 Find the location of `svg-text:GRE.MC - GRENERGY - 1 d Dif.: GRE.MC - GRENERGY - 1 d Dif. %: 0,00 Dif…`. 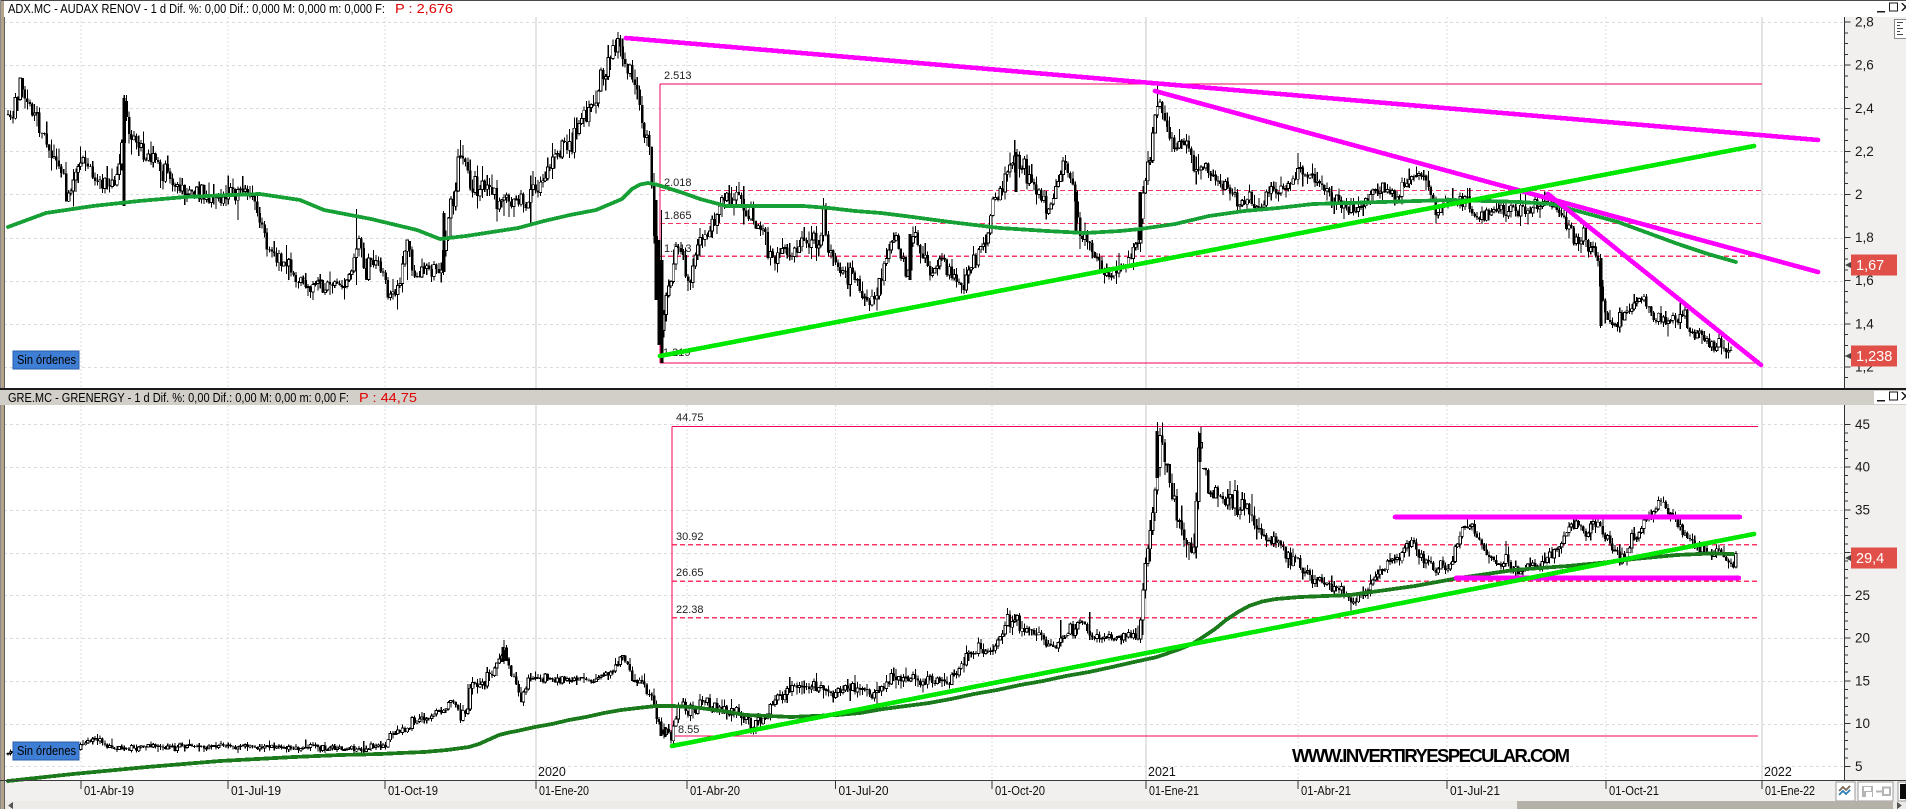

svg-text:GRE.MC - GRENERGY - 1 d Dif.: GRE.MC - GRENERGY - 1 d Dif. %: 0,00 Dif… is located at coordinates (178, 397).